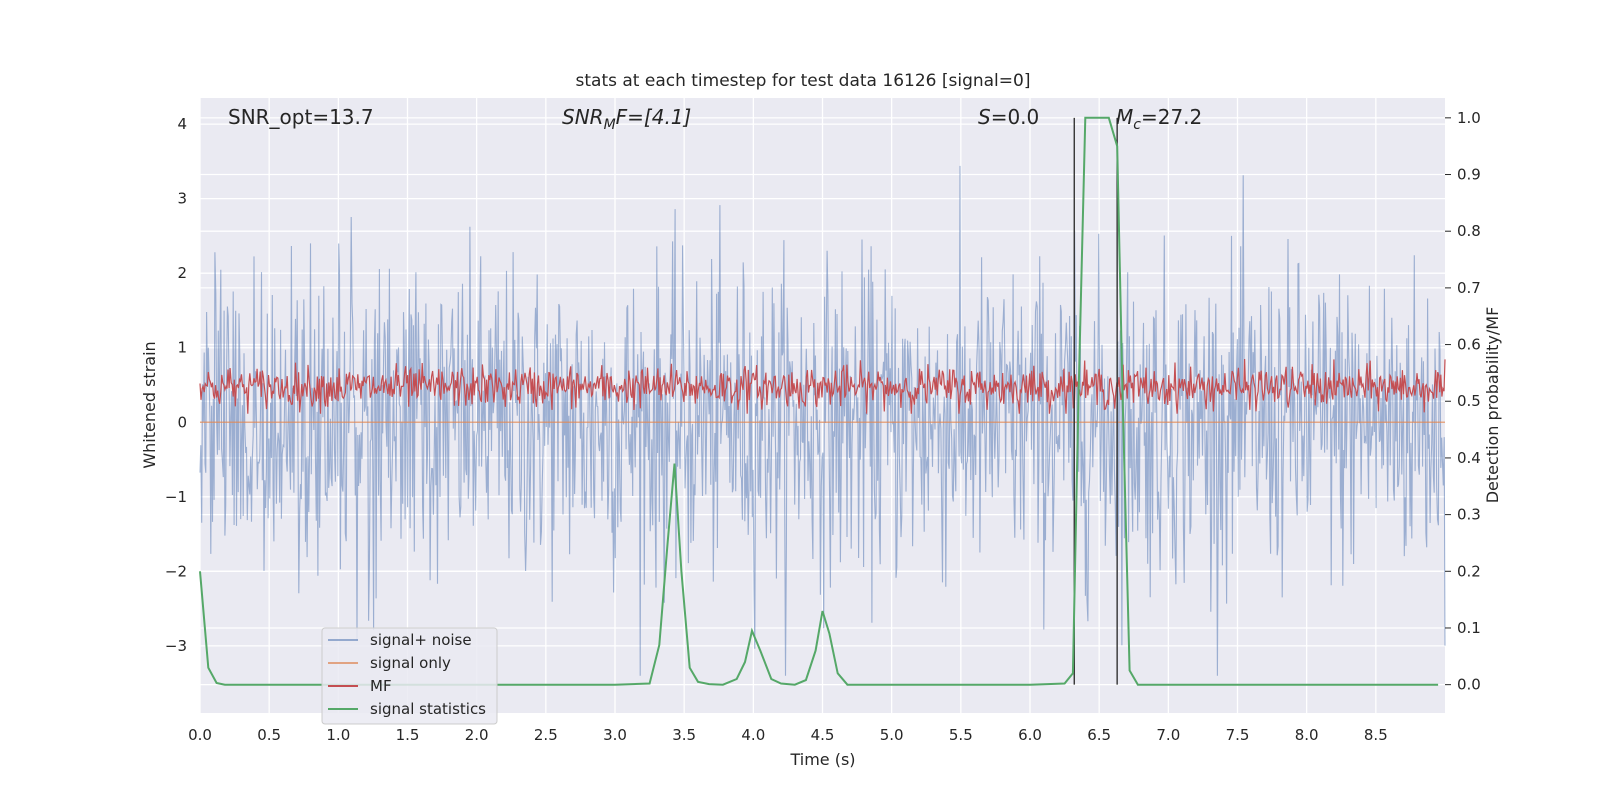 The width and height of the screenshot is (1600, 800). What do you see at coordinates (1159, 119) in the screenshot?
I see `annotation-mc: Mc=27.2` at bounding box center [1159, 119].